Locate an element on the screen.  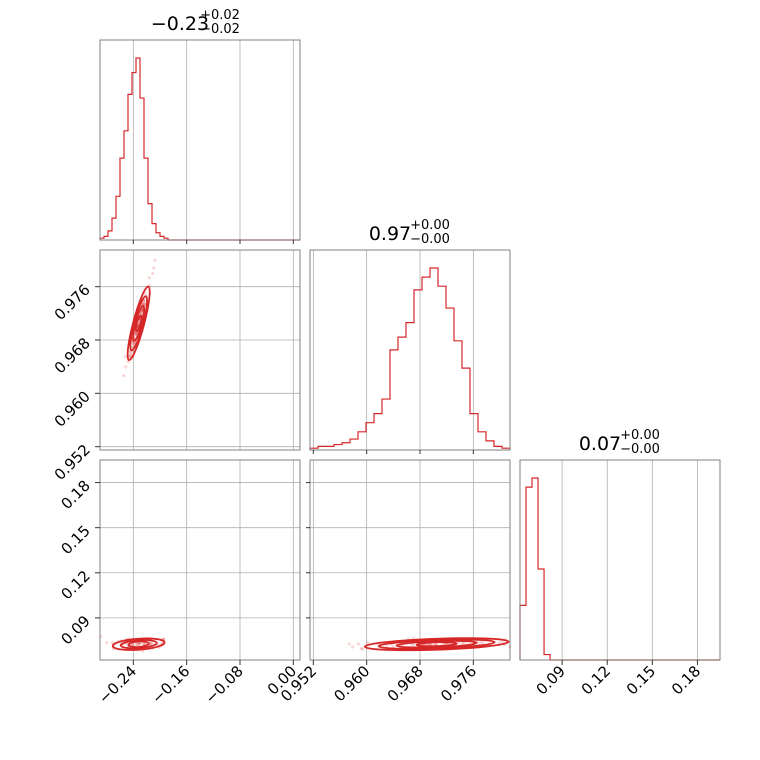
y-tick-label: 0.960 is located at coordinates (72, 408).